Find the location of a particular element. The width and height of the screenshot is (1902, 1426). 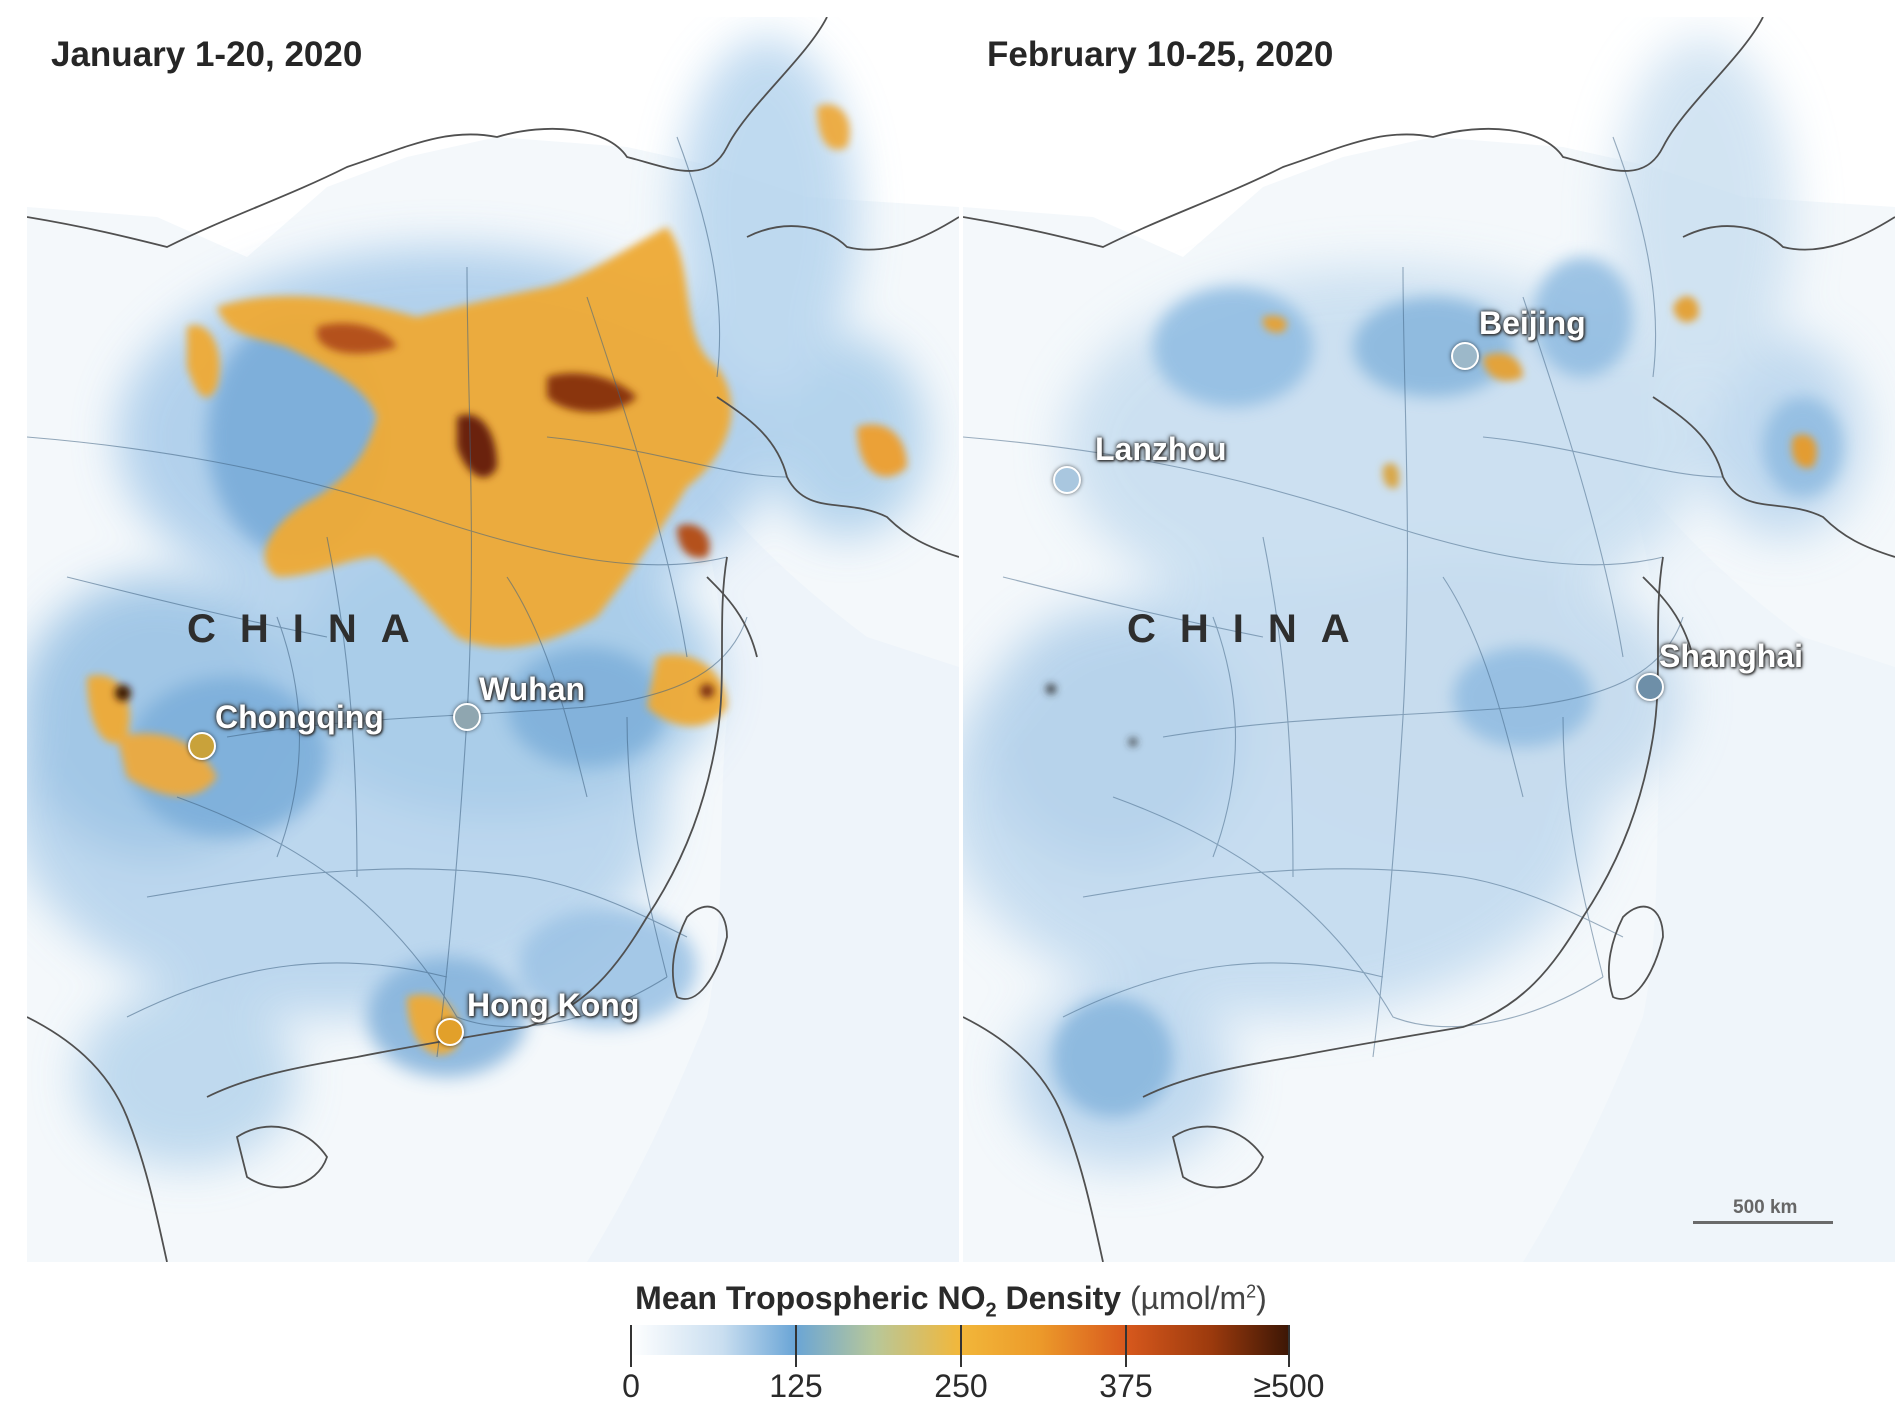

city-label-shanghai: Shanghai is located at coordinates (1731, 656).